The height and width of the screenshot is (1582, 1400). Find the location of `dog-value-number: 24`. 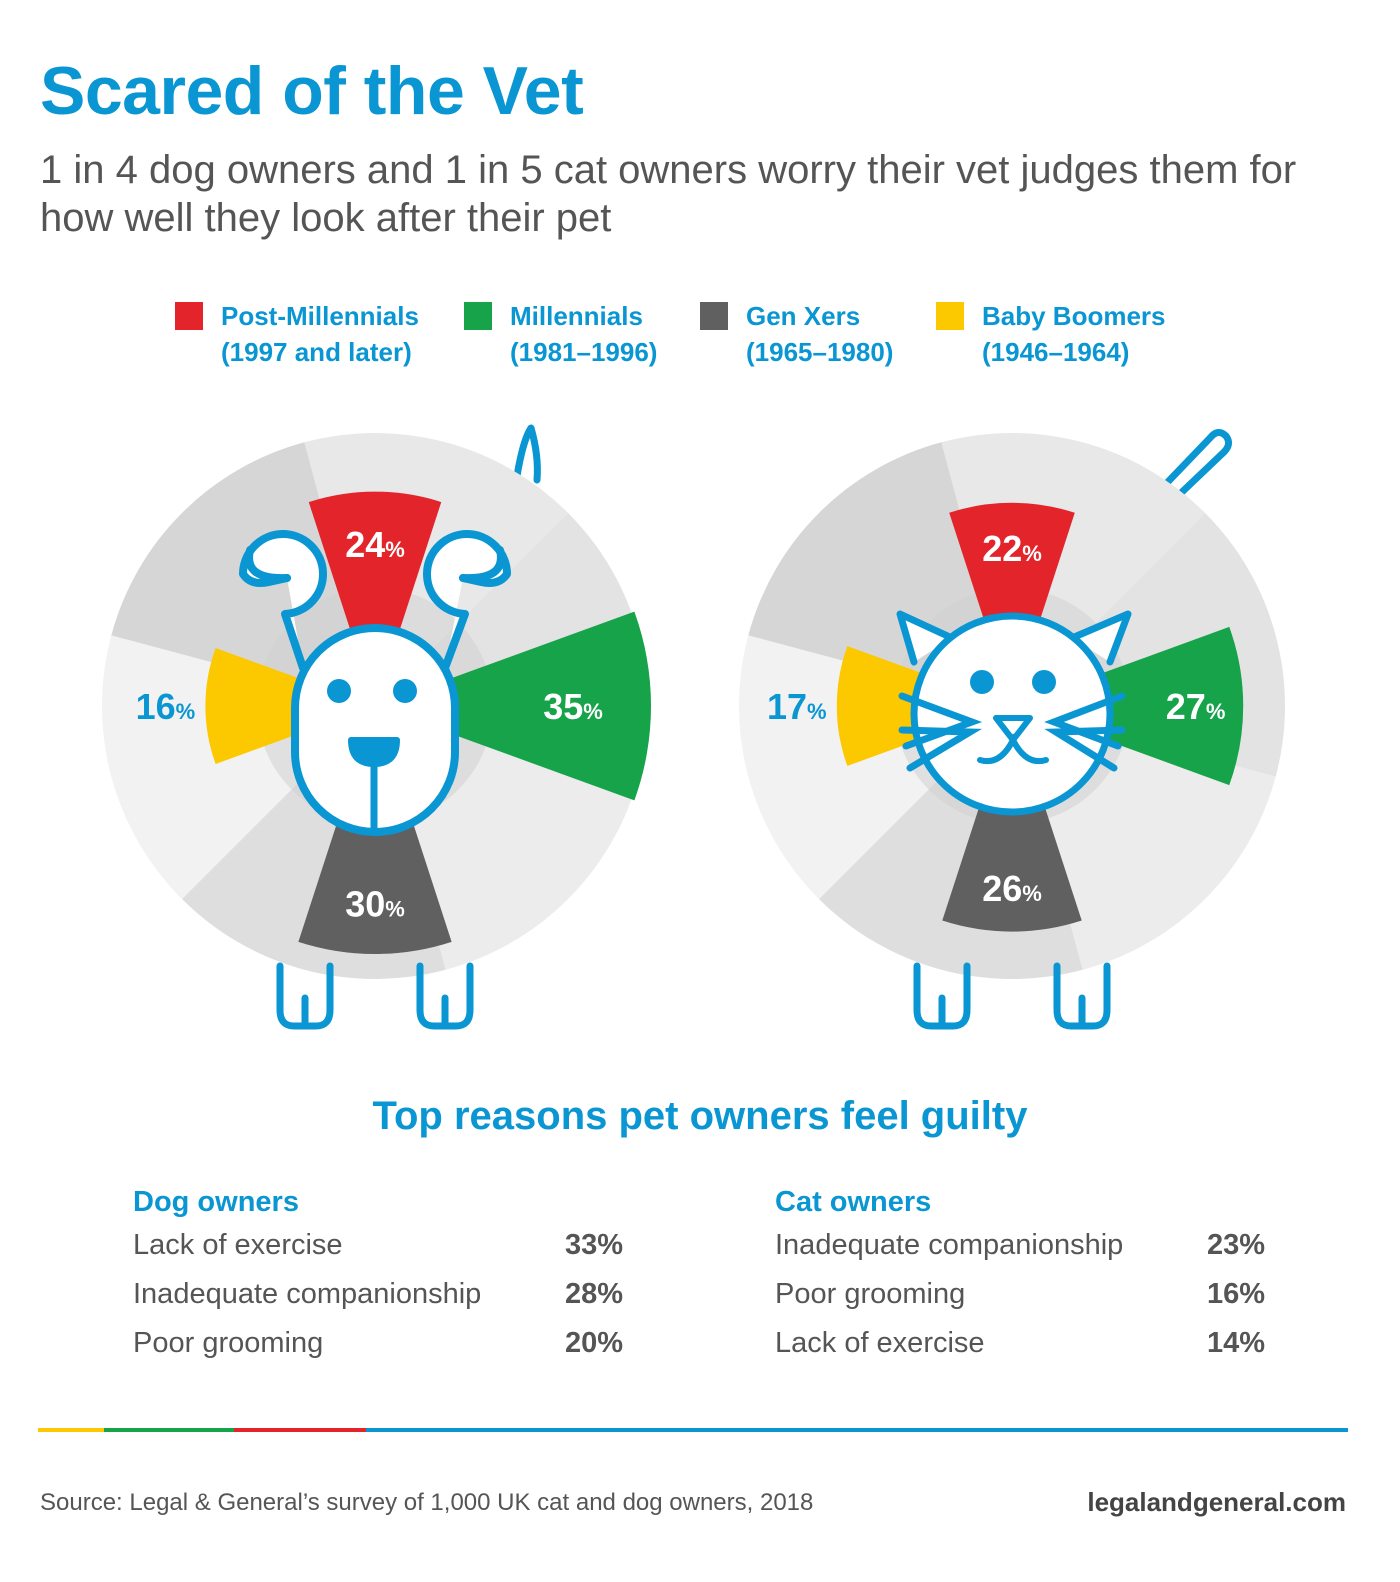

dog-value-number: 24 is located at coordinates (365, 544).